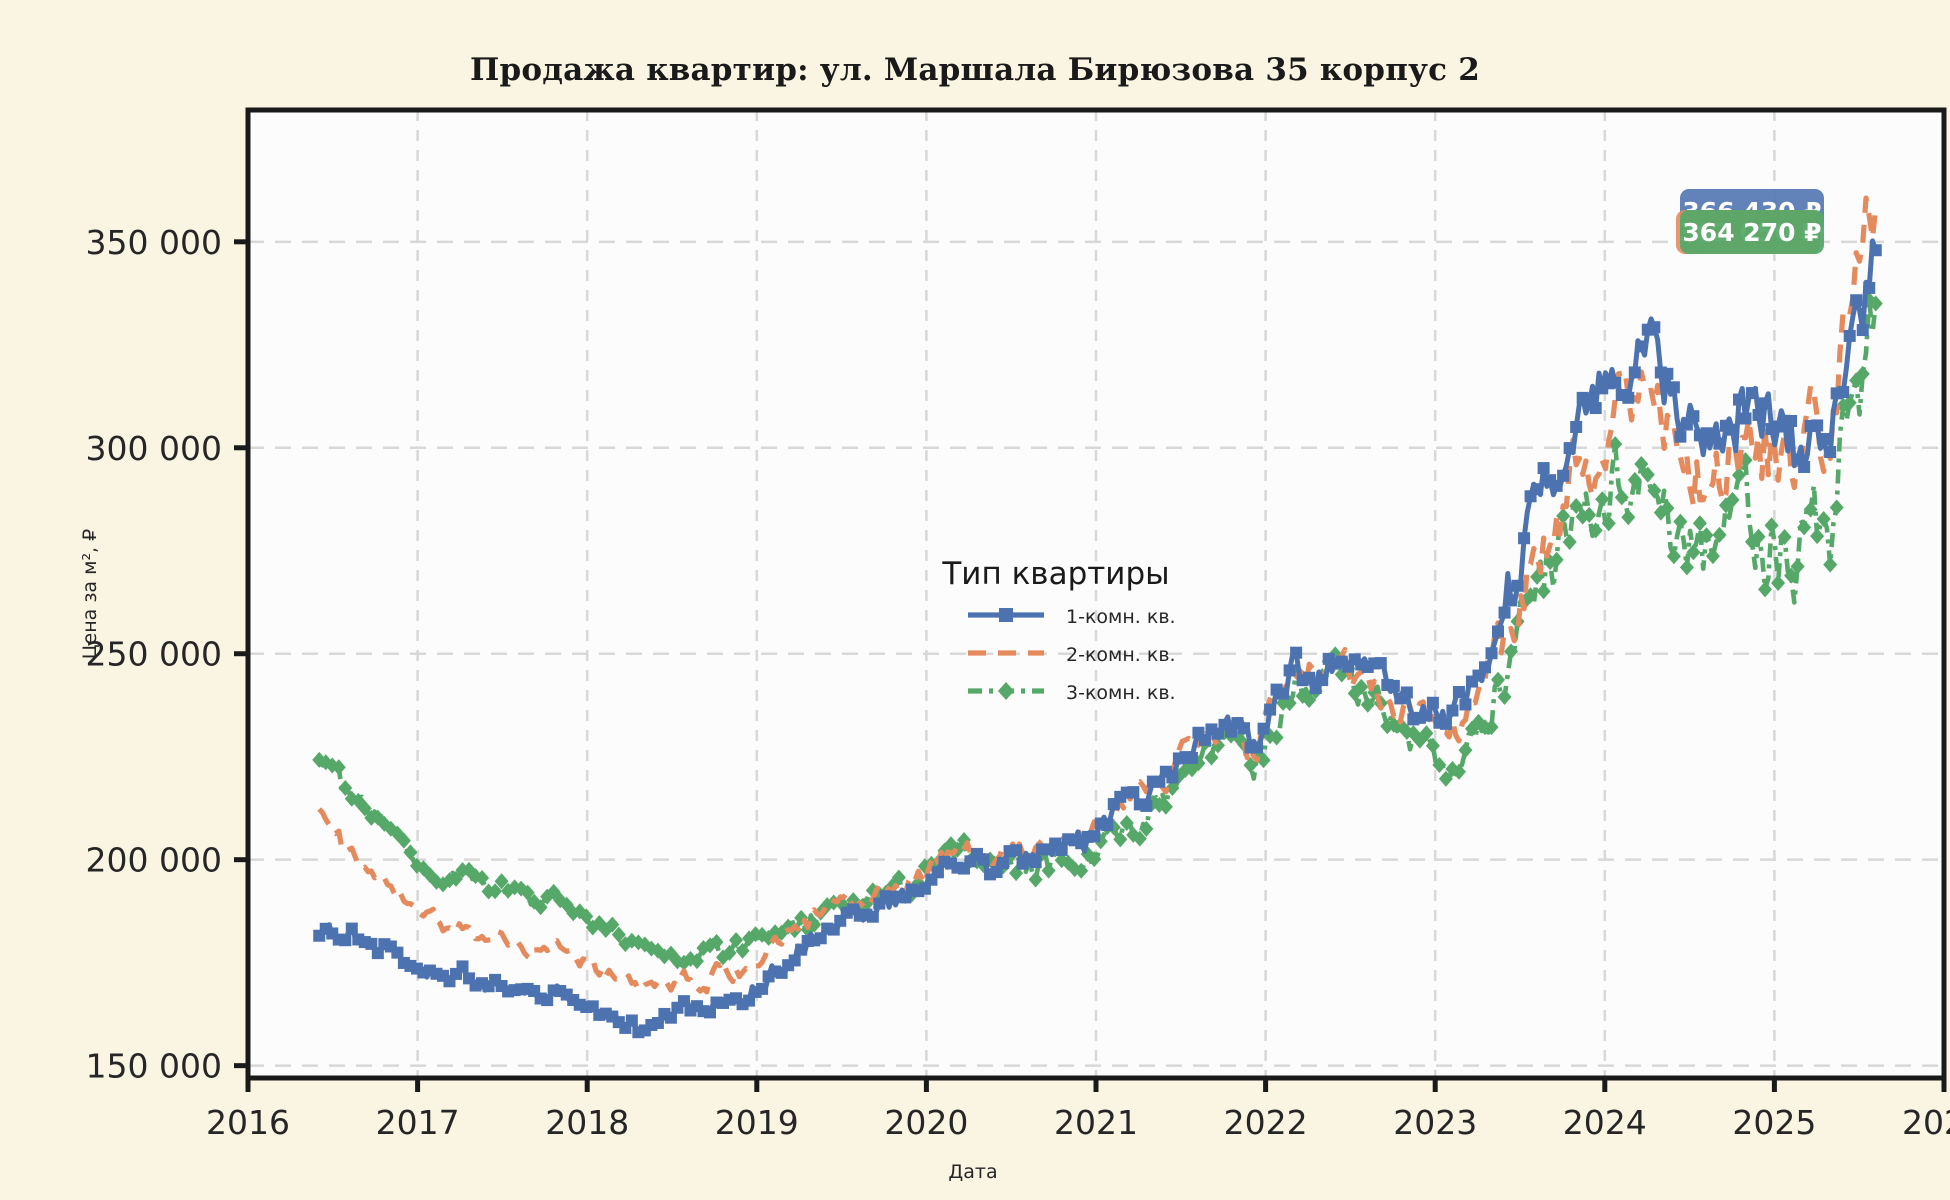 This screenshot has height=1200, width=1950. I want to click on x-tick-label: 2024, so click(1605, 1122).